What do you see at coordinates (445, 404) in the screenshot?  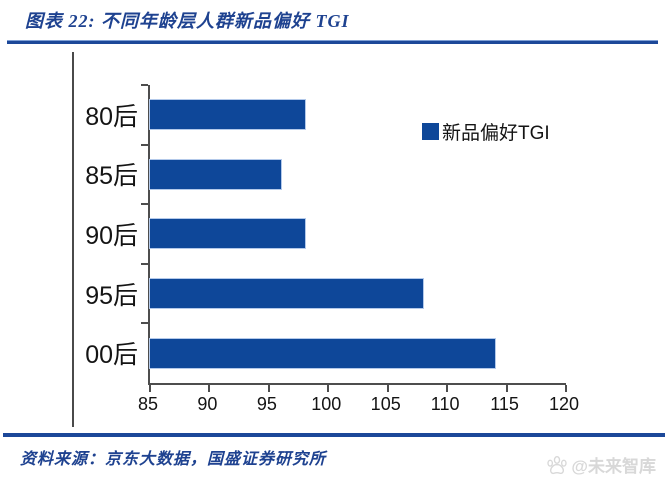 I see `x-tick-label: 110` at bounding box center [445, 404].